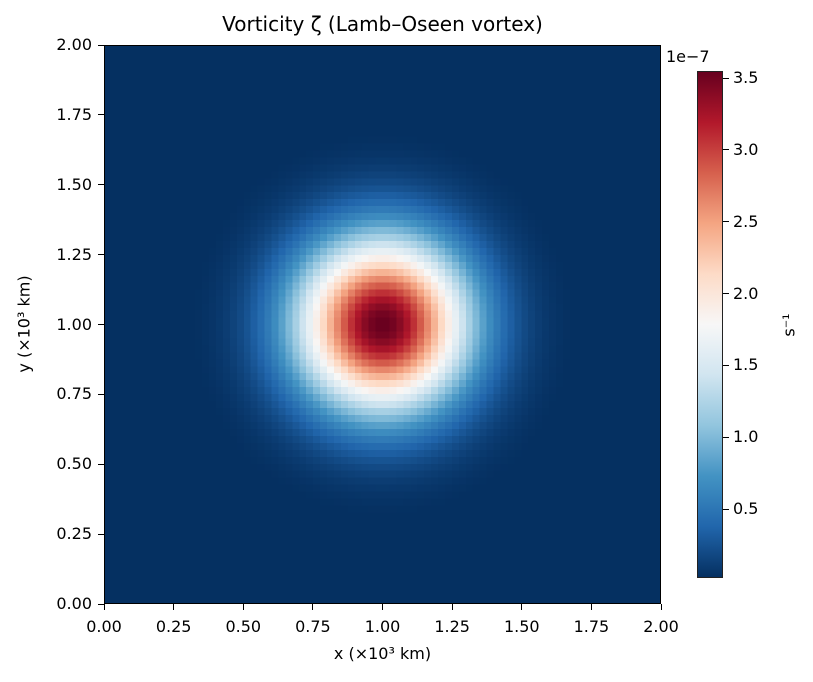 Image resolution: width=813 pixels, height=682 pixels. I want to click on colorbar-tick-label: 2.5, so click(746, 221).